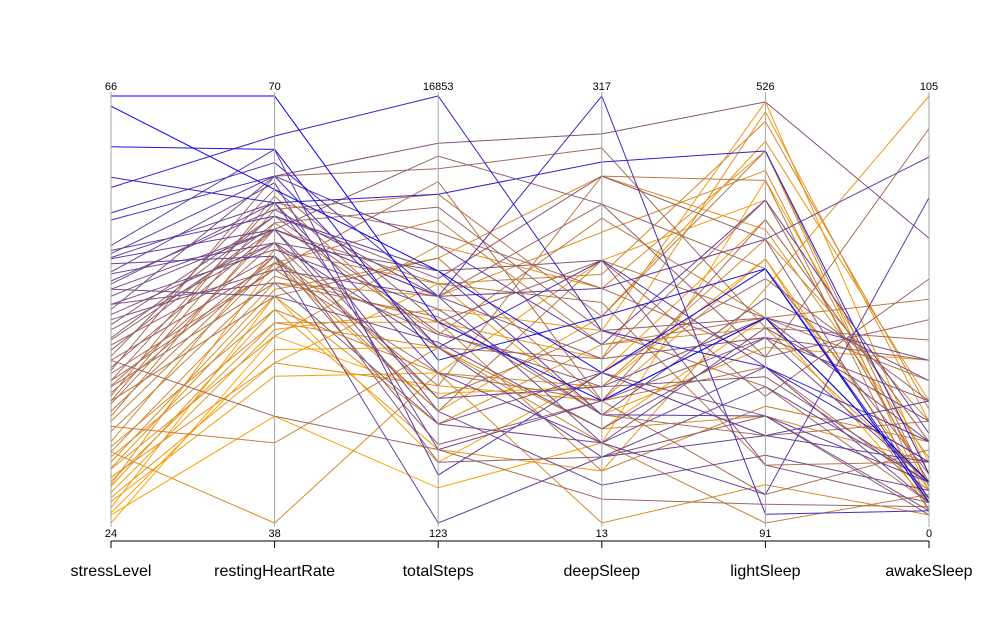 Image resolution: width=1000 pixels, height=639 pixels. What do you see at coordinates (438, 534) in the screenshot?
I see `axis-min-label: 123` at bounding box center [438, 534].